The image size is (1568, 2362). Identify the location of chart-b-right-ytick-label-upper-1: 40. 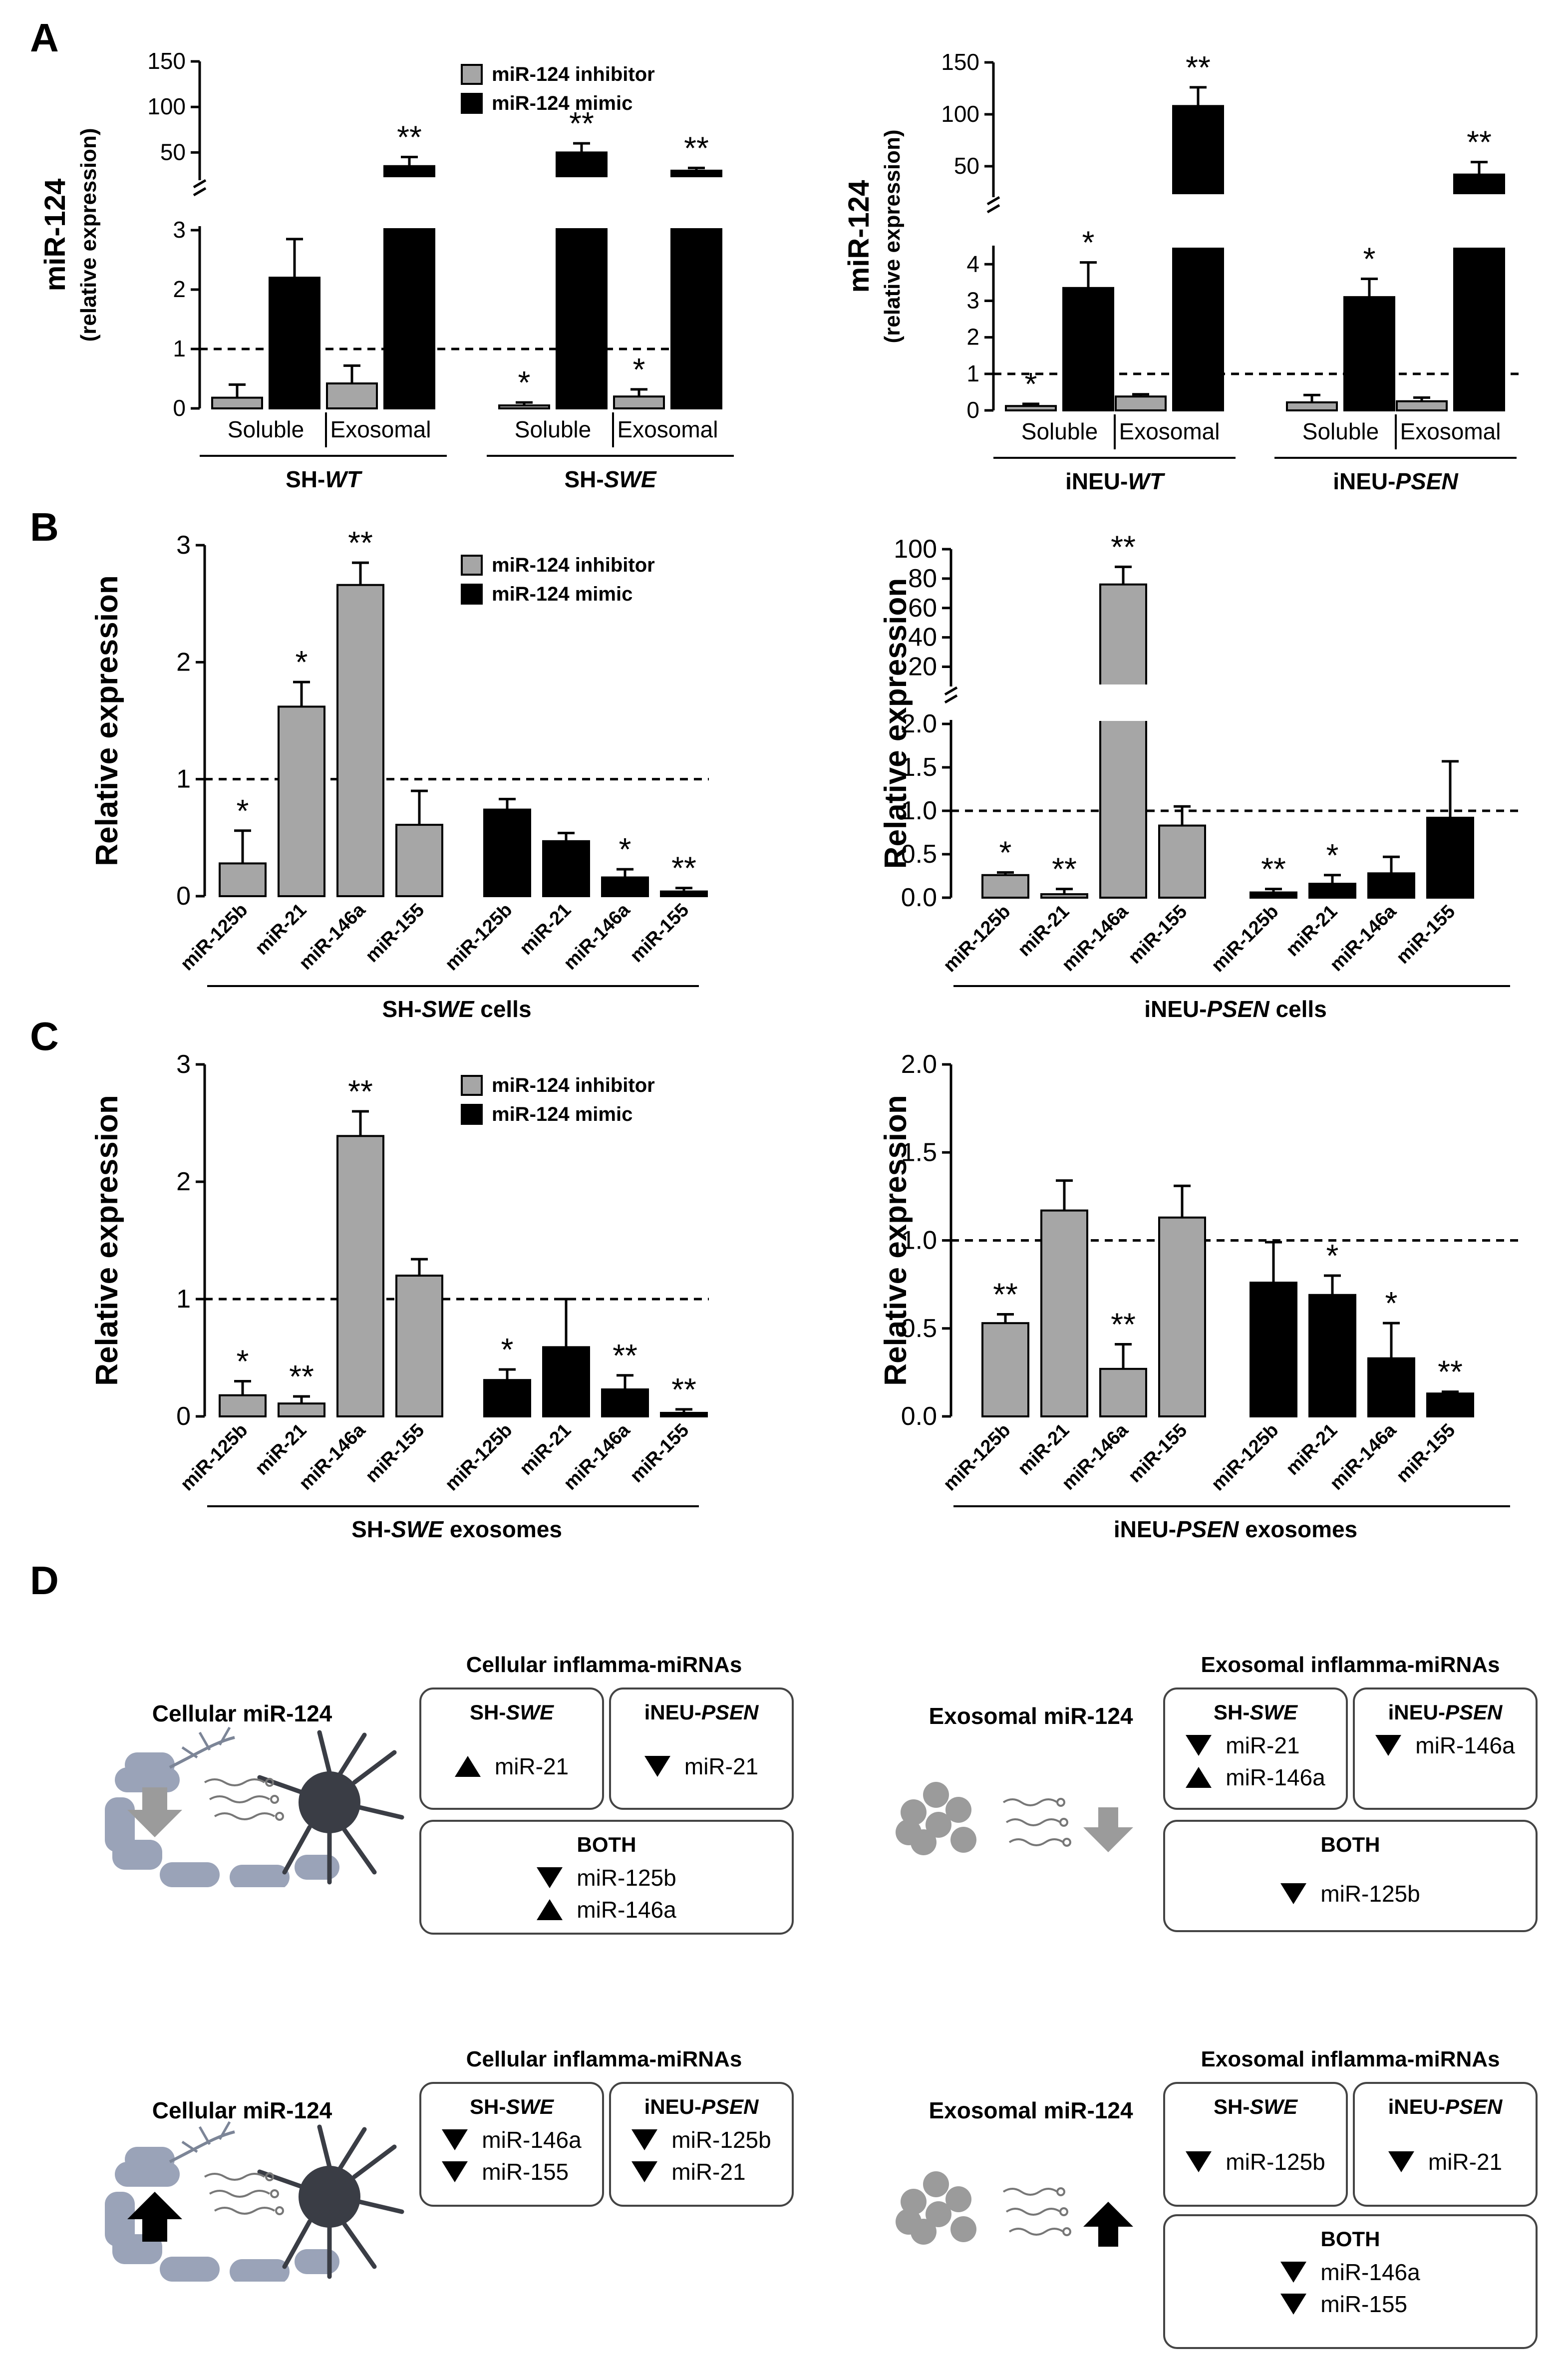
(923, 637).